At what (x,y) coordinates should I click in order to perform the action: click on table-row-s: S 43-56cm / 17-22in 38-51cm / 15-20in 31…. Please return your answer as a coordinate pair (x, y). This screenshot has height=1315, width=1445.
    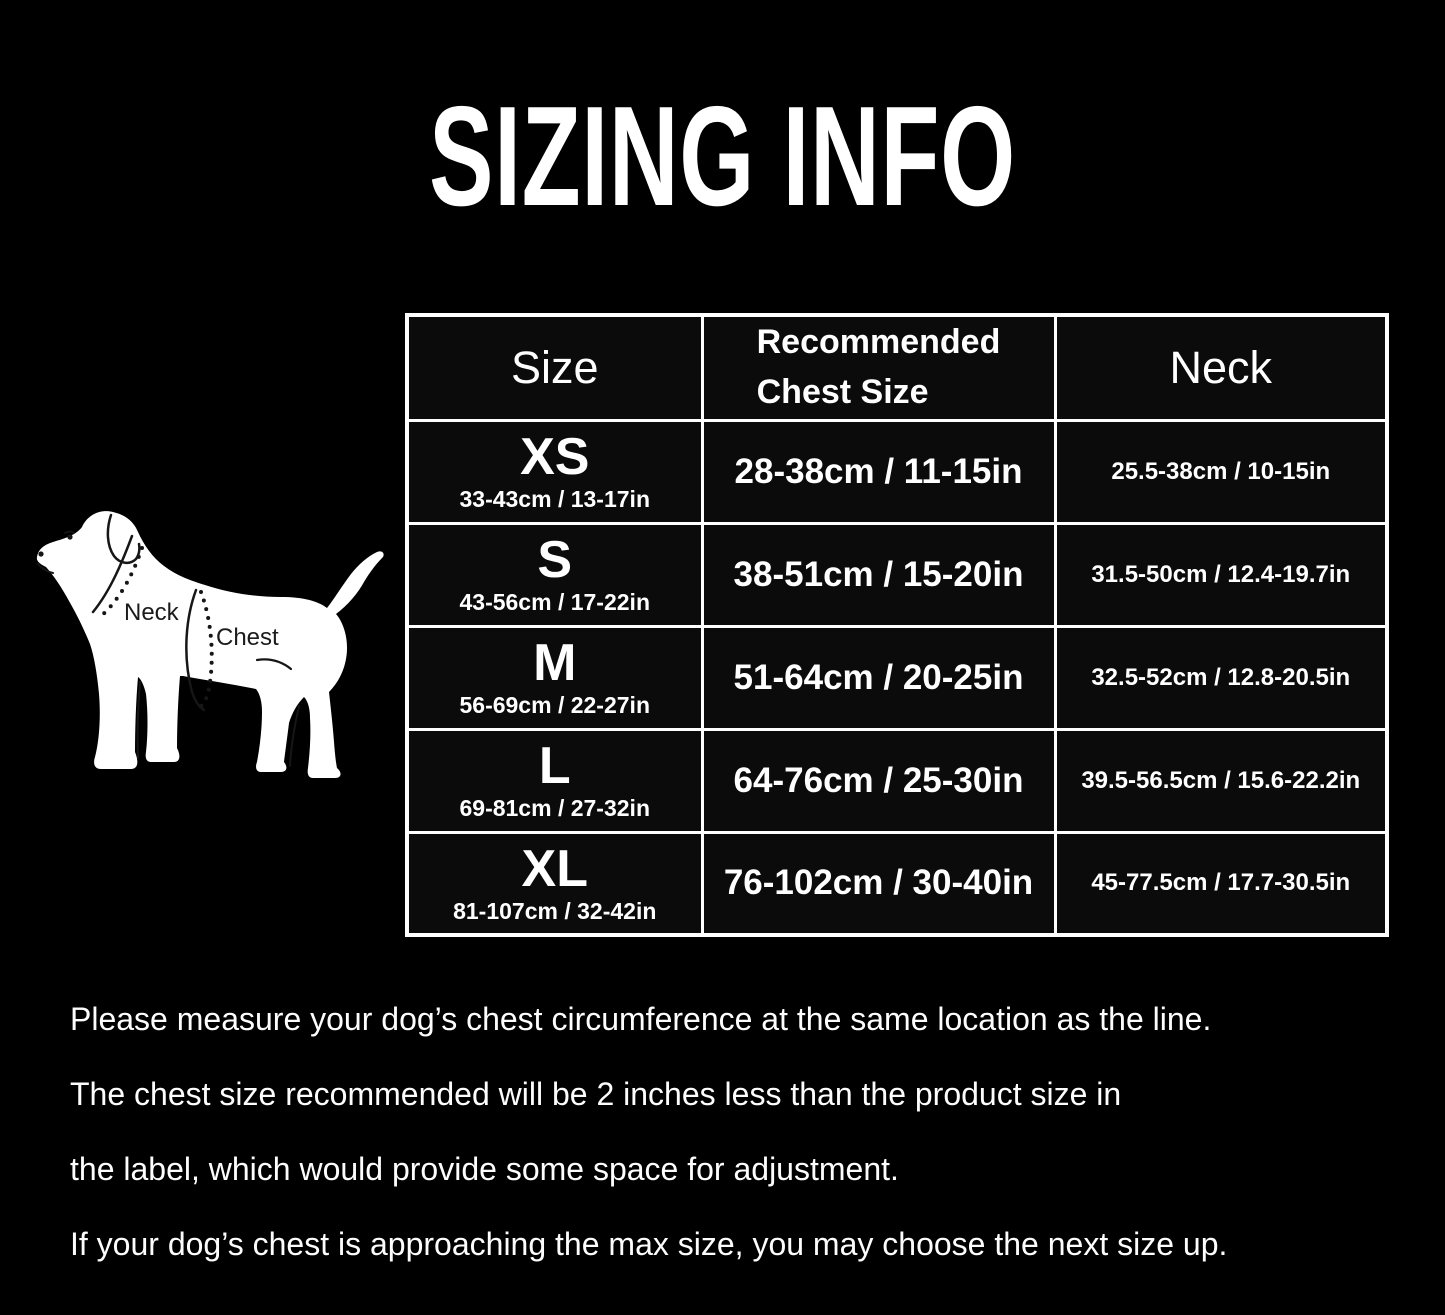
    Looking at the image, I should click on (897, 574).